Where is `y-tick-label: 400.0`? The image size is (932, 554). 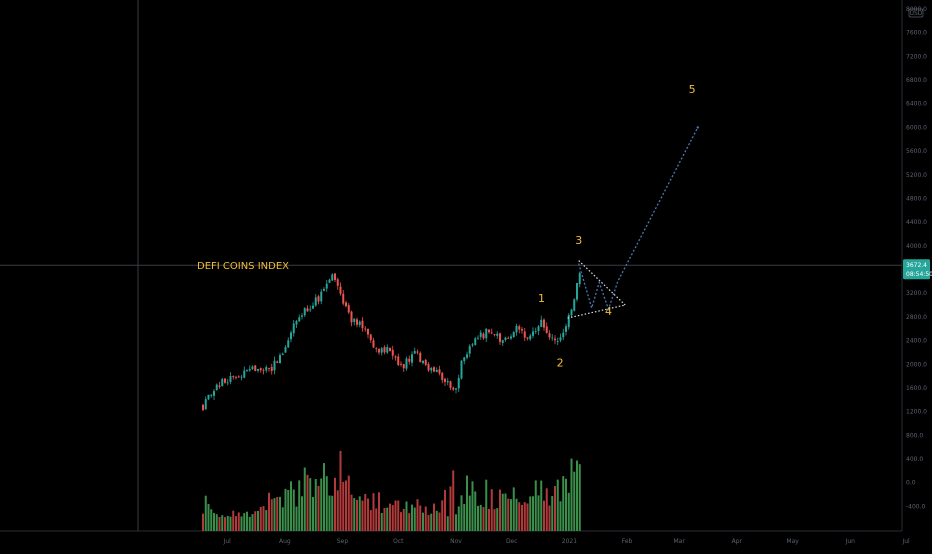
y-tick-label: 400.0 is located at coordinates (914, 459).